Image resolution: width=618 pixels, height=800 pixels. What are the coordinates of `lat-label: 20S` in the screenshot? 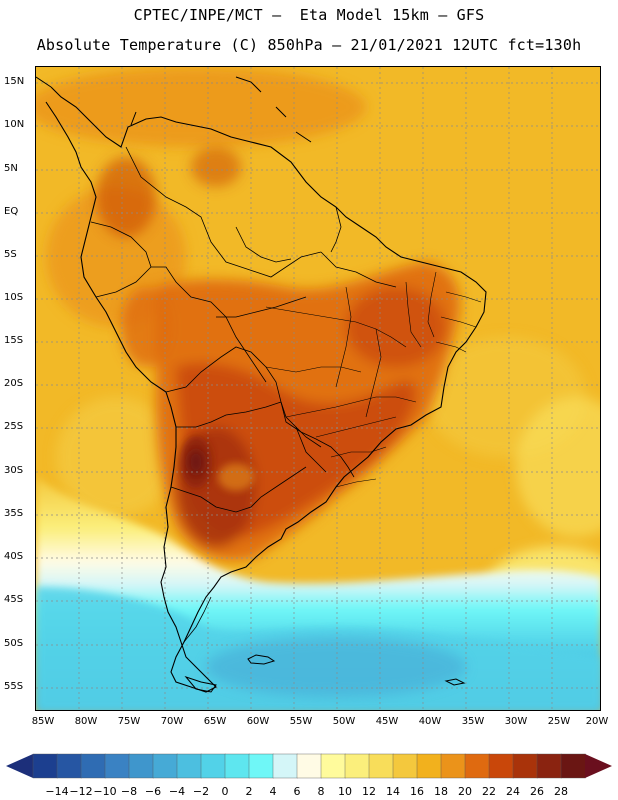 It's located at (14, 383).